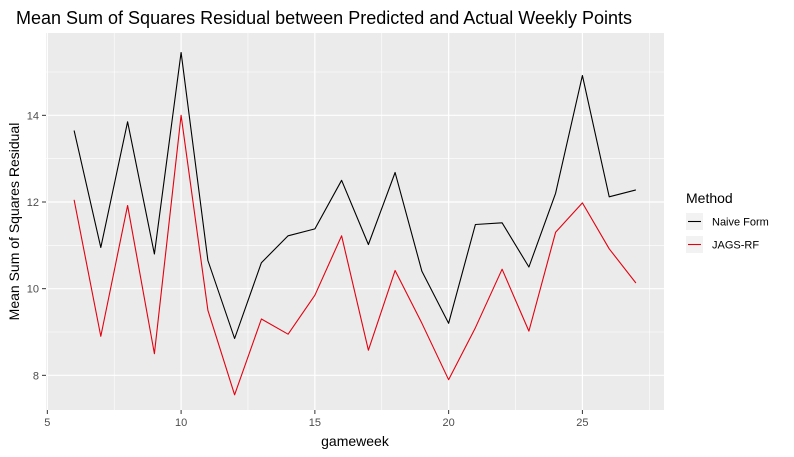 The width and height of the screenshot is (794, 457). What do you see at coordinates (449, 423) in the screenshot?
I see `x-tick-label: 20` at bounding box center [449, 423].